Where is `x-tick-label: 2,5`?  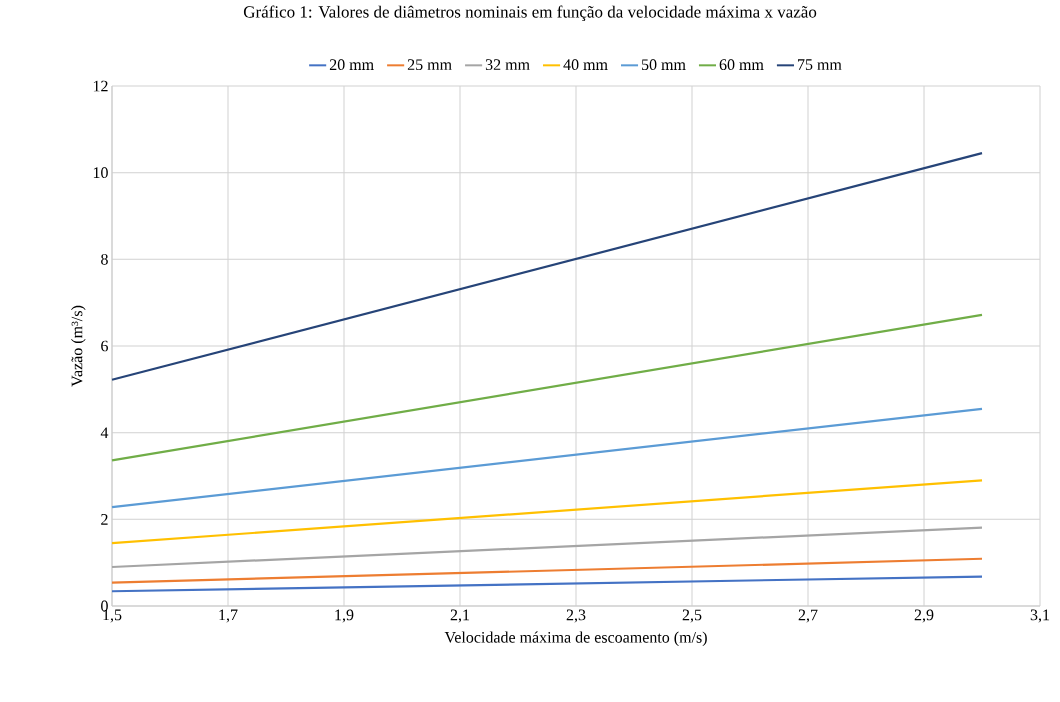 x-tick-label: 2,5 is located at coordinates (692, 616).